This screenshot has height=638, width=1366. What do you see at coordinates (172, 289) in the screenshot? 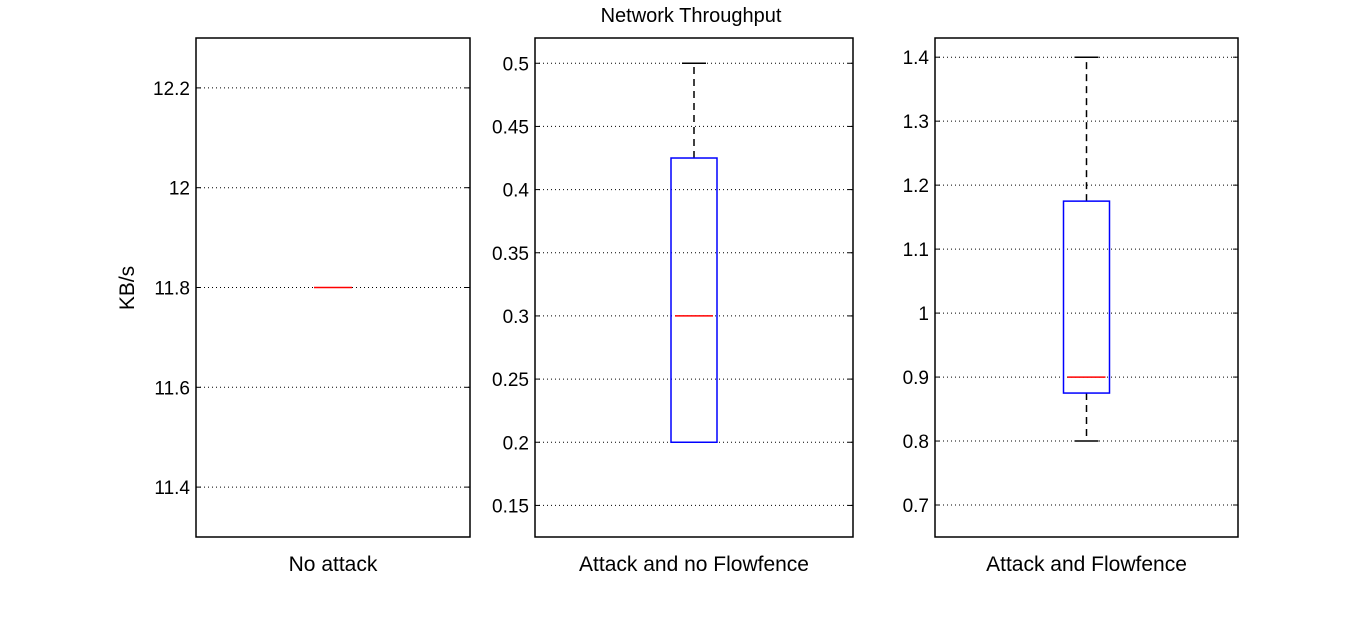
I see `y-tick-label: 11.8` at bounding box center [172, 289].